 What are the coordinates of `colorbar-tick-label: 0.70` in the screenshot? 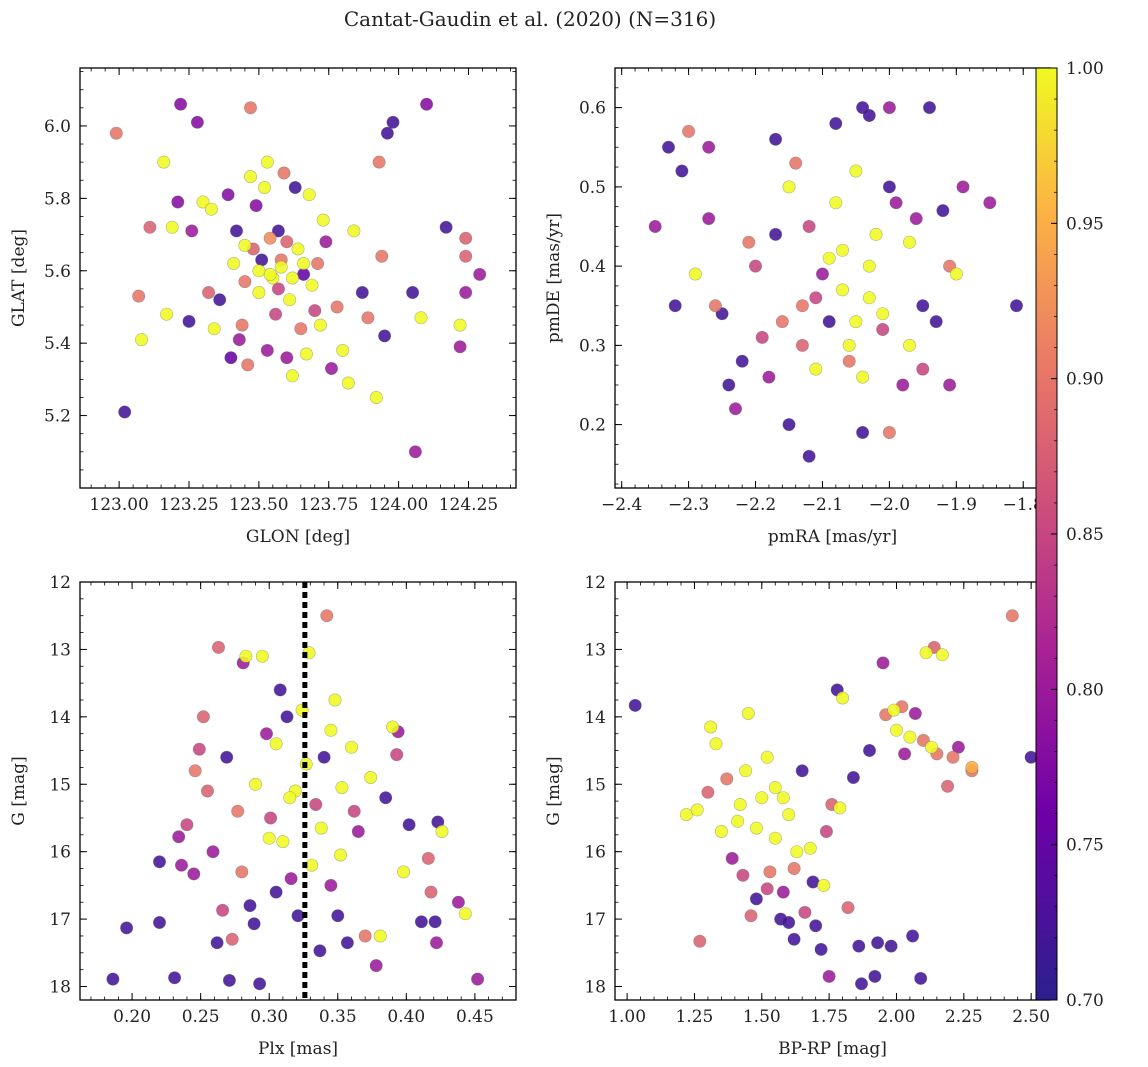 It's located at (1085, 1001).